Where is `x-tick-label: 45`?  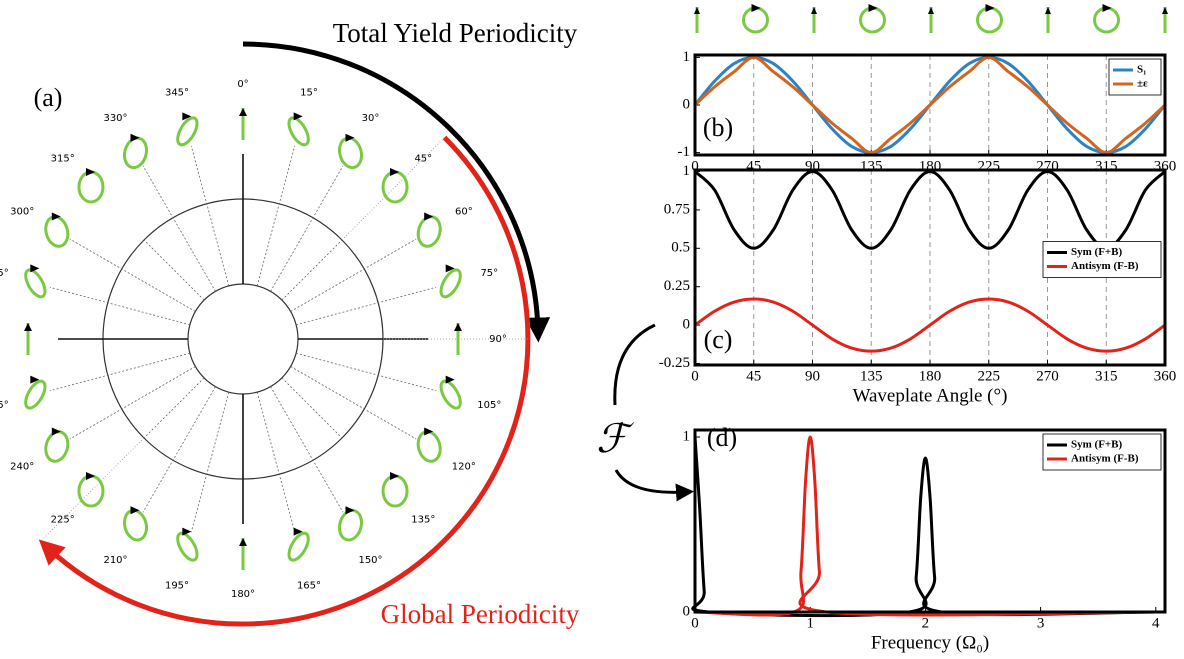
x-tick-label: 45 is located at coordinates (753, 376).